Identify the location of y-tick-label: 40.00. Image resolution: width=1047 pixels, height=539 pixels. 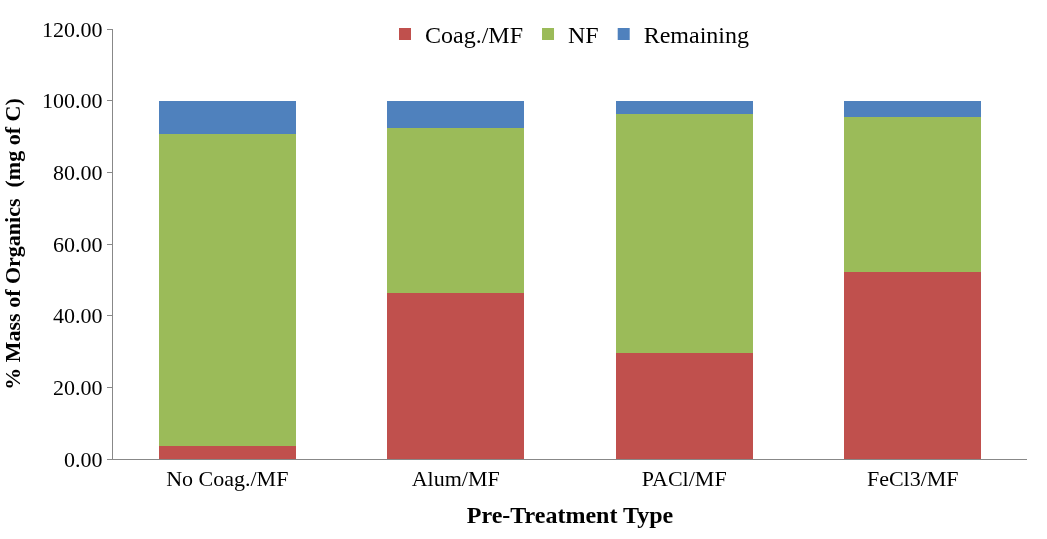
(78, 316).